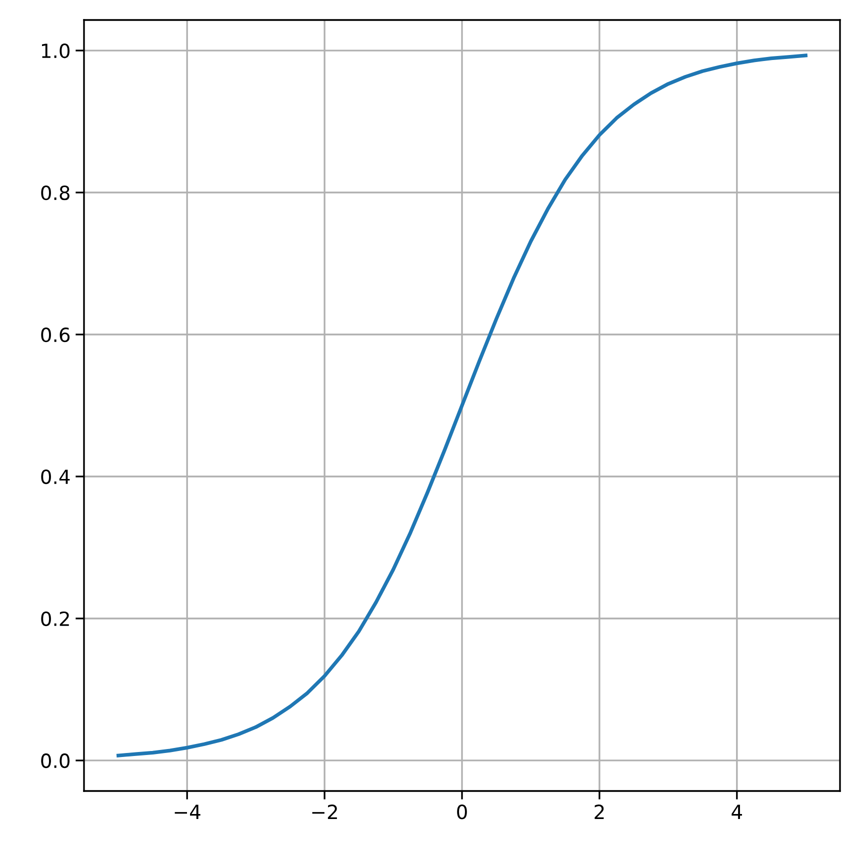  I want to click on x-tick-label: 0, so click(462, 812).